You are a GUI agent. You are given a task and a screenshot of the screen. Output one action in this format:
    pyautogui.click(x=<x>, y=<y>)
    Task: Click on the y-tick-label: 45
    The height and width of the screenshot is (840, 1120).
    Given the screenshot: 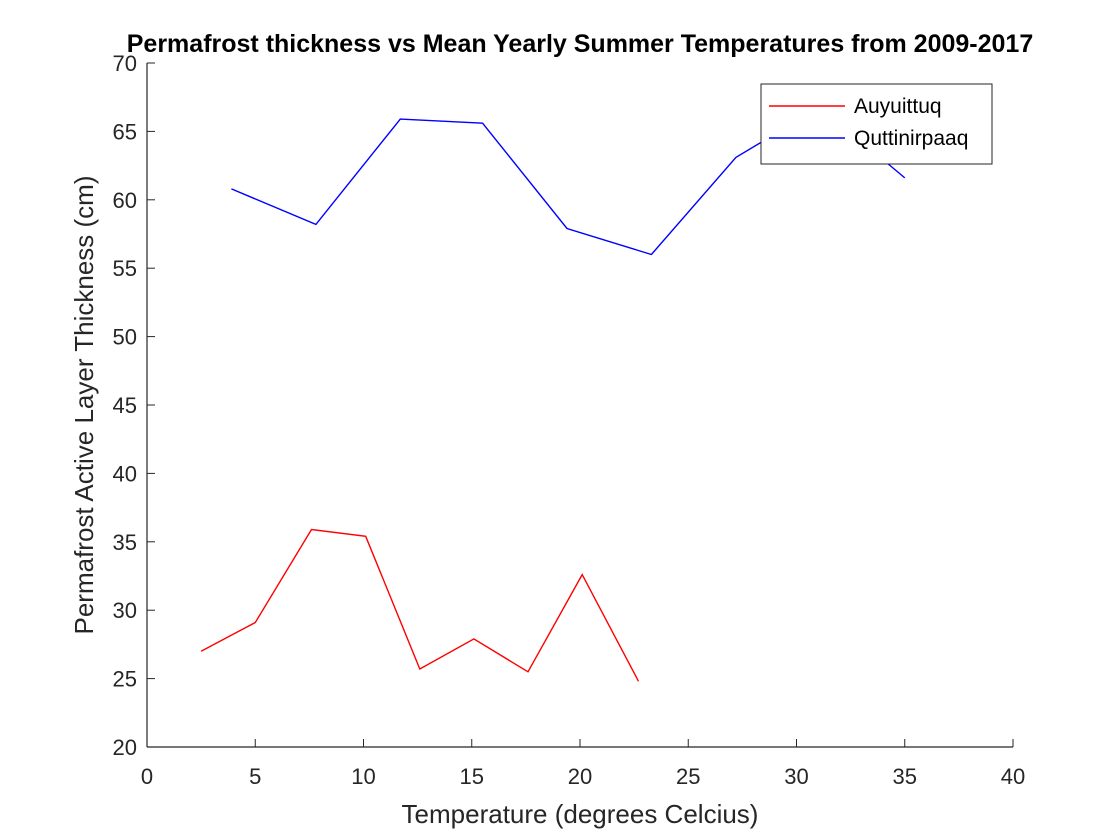 What is the action you would take?
    pyautogui.click(x=125, y=405)
    